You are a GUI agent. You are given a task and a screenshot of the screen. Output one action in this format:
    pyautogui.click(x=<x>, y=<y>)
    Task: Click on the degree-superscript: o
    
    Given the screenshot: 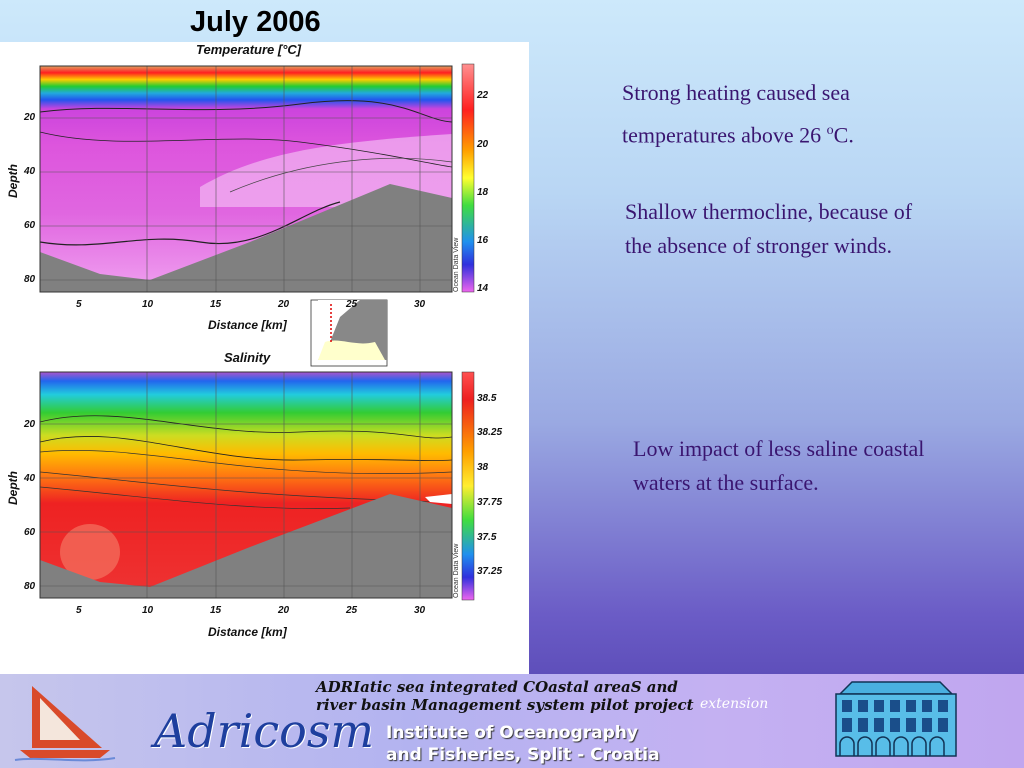 What is the action you would take?
    pyautogui.click(x=830, y=130)
    